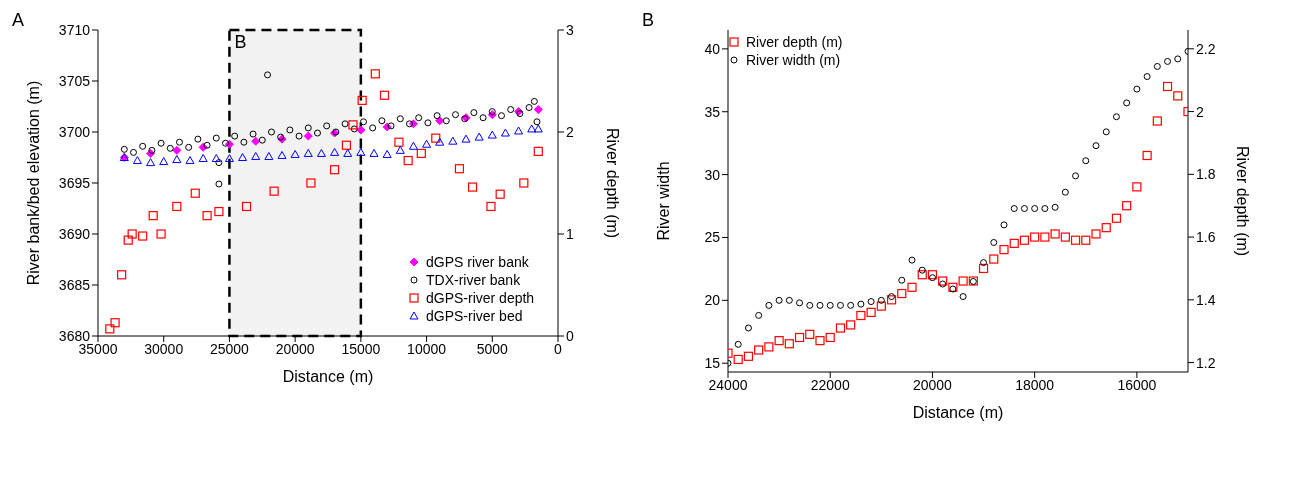  Describe the element at coordinates (712, 174) in the screenshot. I see `y-tick-label: 30` at that location.